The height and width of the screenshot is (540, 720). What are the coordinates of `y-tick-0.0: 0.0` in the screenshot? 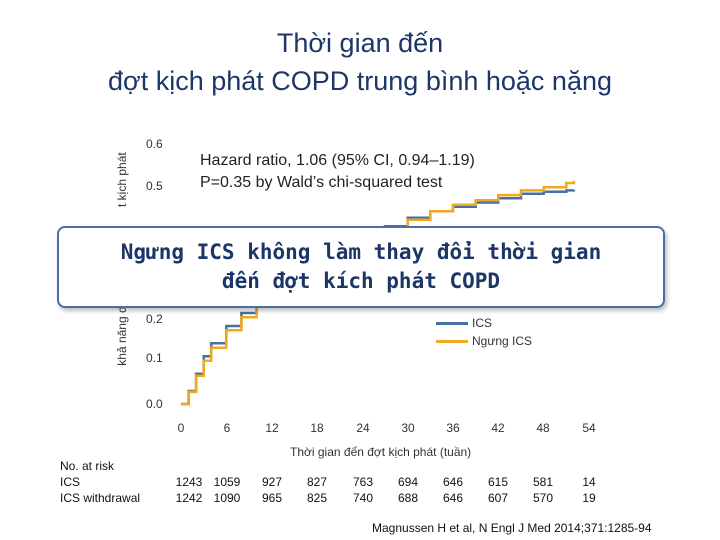 It's located at (154, 404).